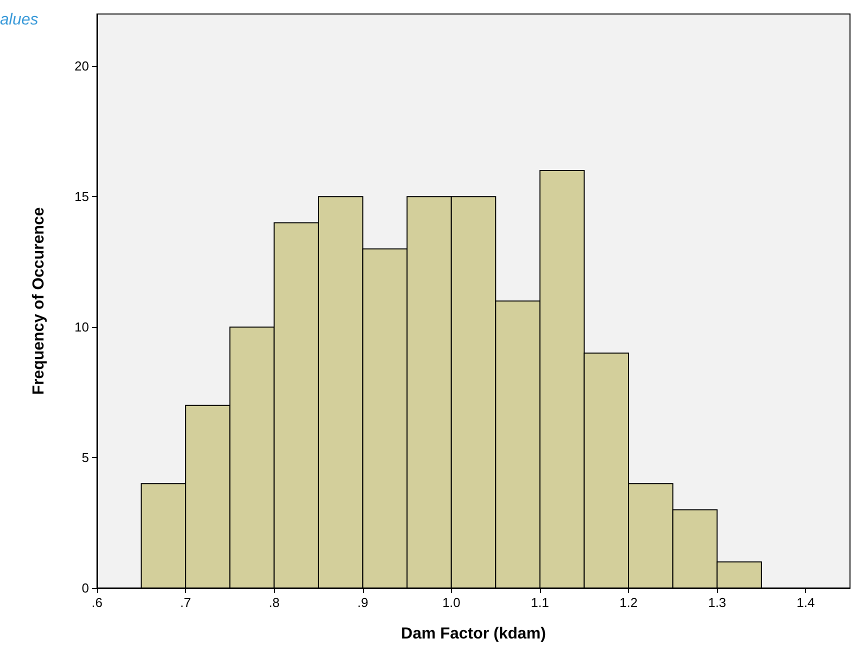 This screenshot has height=655, width=868. I want to click on x-tick-label: 1.1, so click(539, 602).